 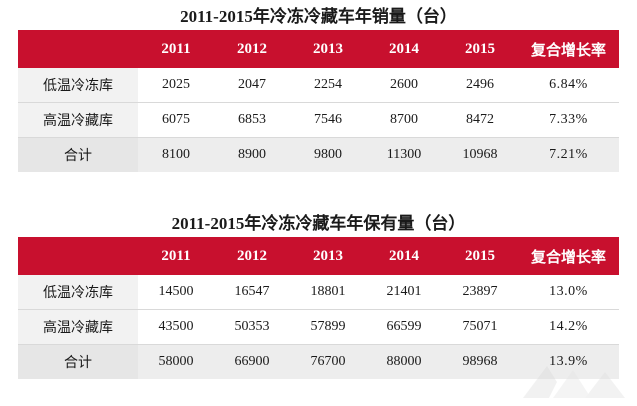 I want to click on cell-value: 66599, so click(x=404, y=327).